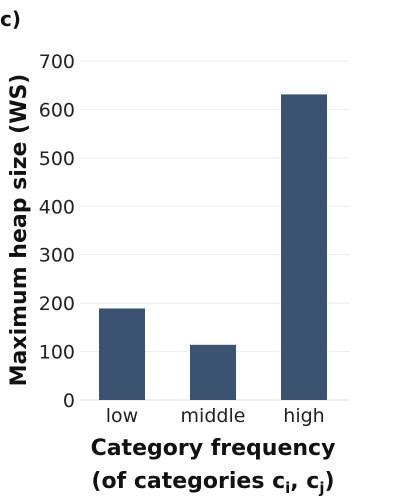 The image size is (400, 500). What do you see at coordinates (122, 354) in the screenshot?
I see `bar-low` at bounding box center [122, 354].